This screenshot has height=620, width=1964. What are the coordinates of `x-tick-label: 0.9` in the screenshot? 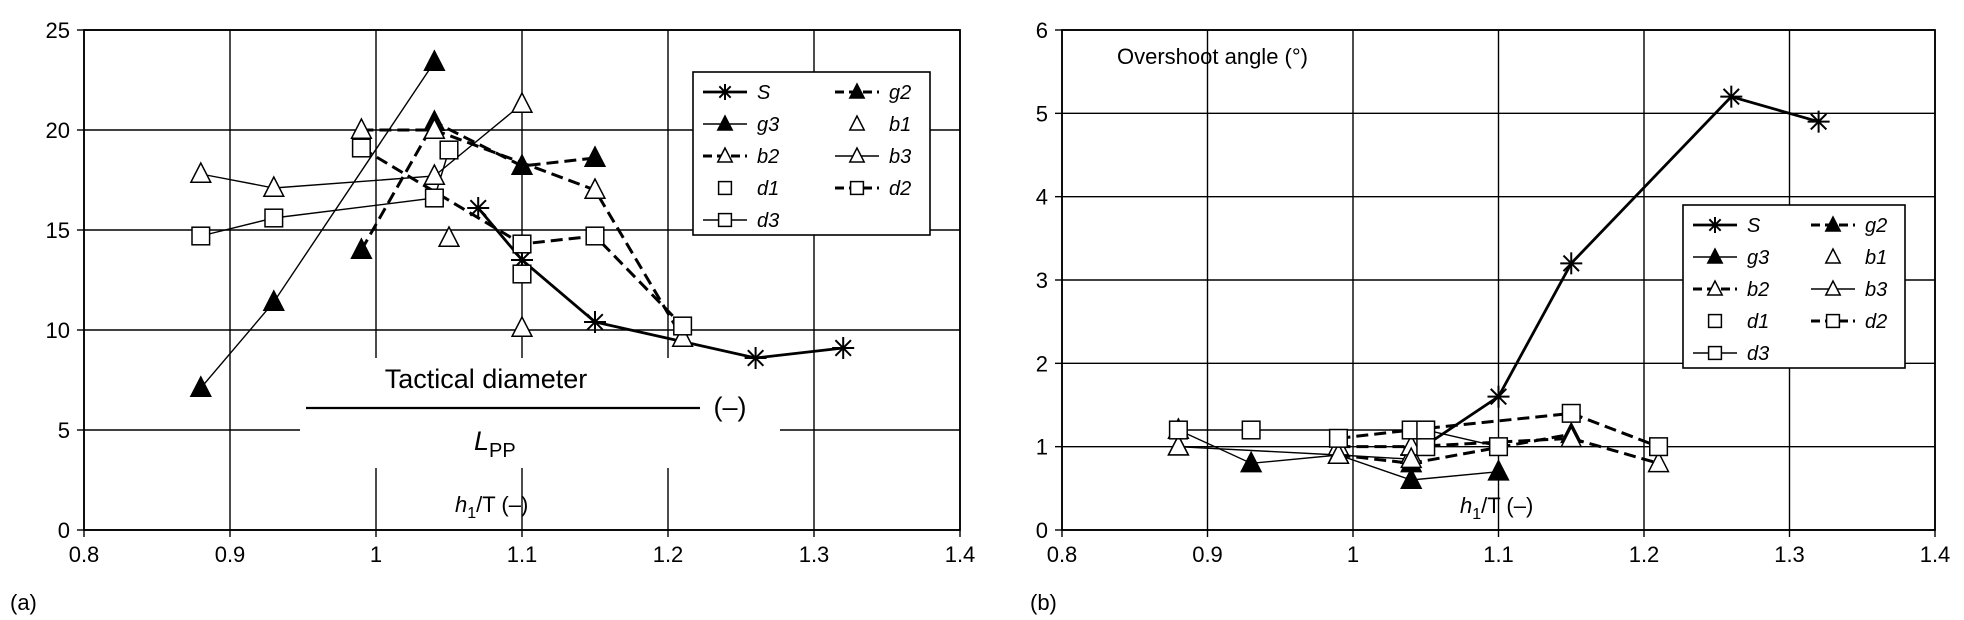 It's located at (1207, 554).